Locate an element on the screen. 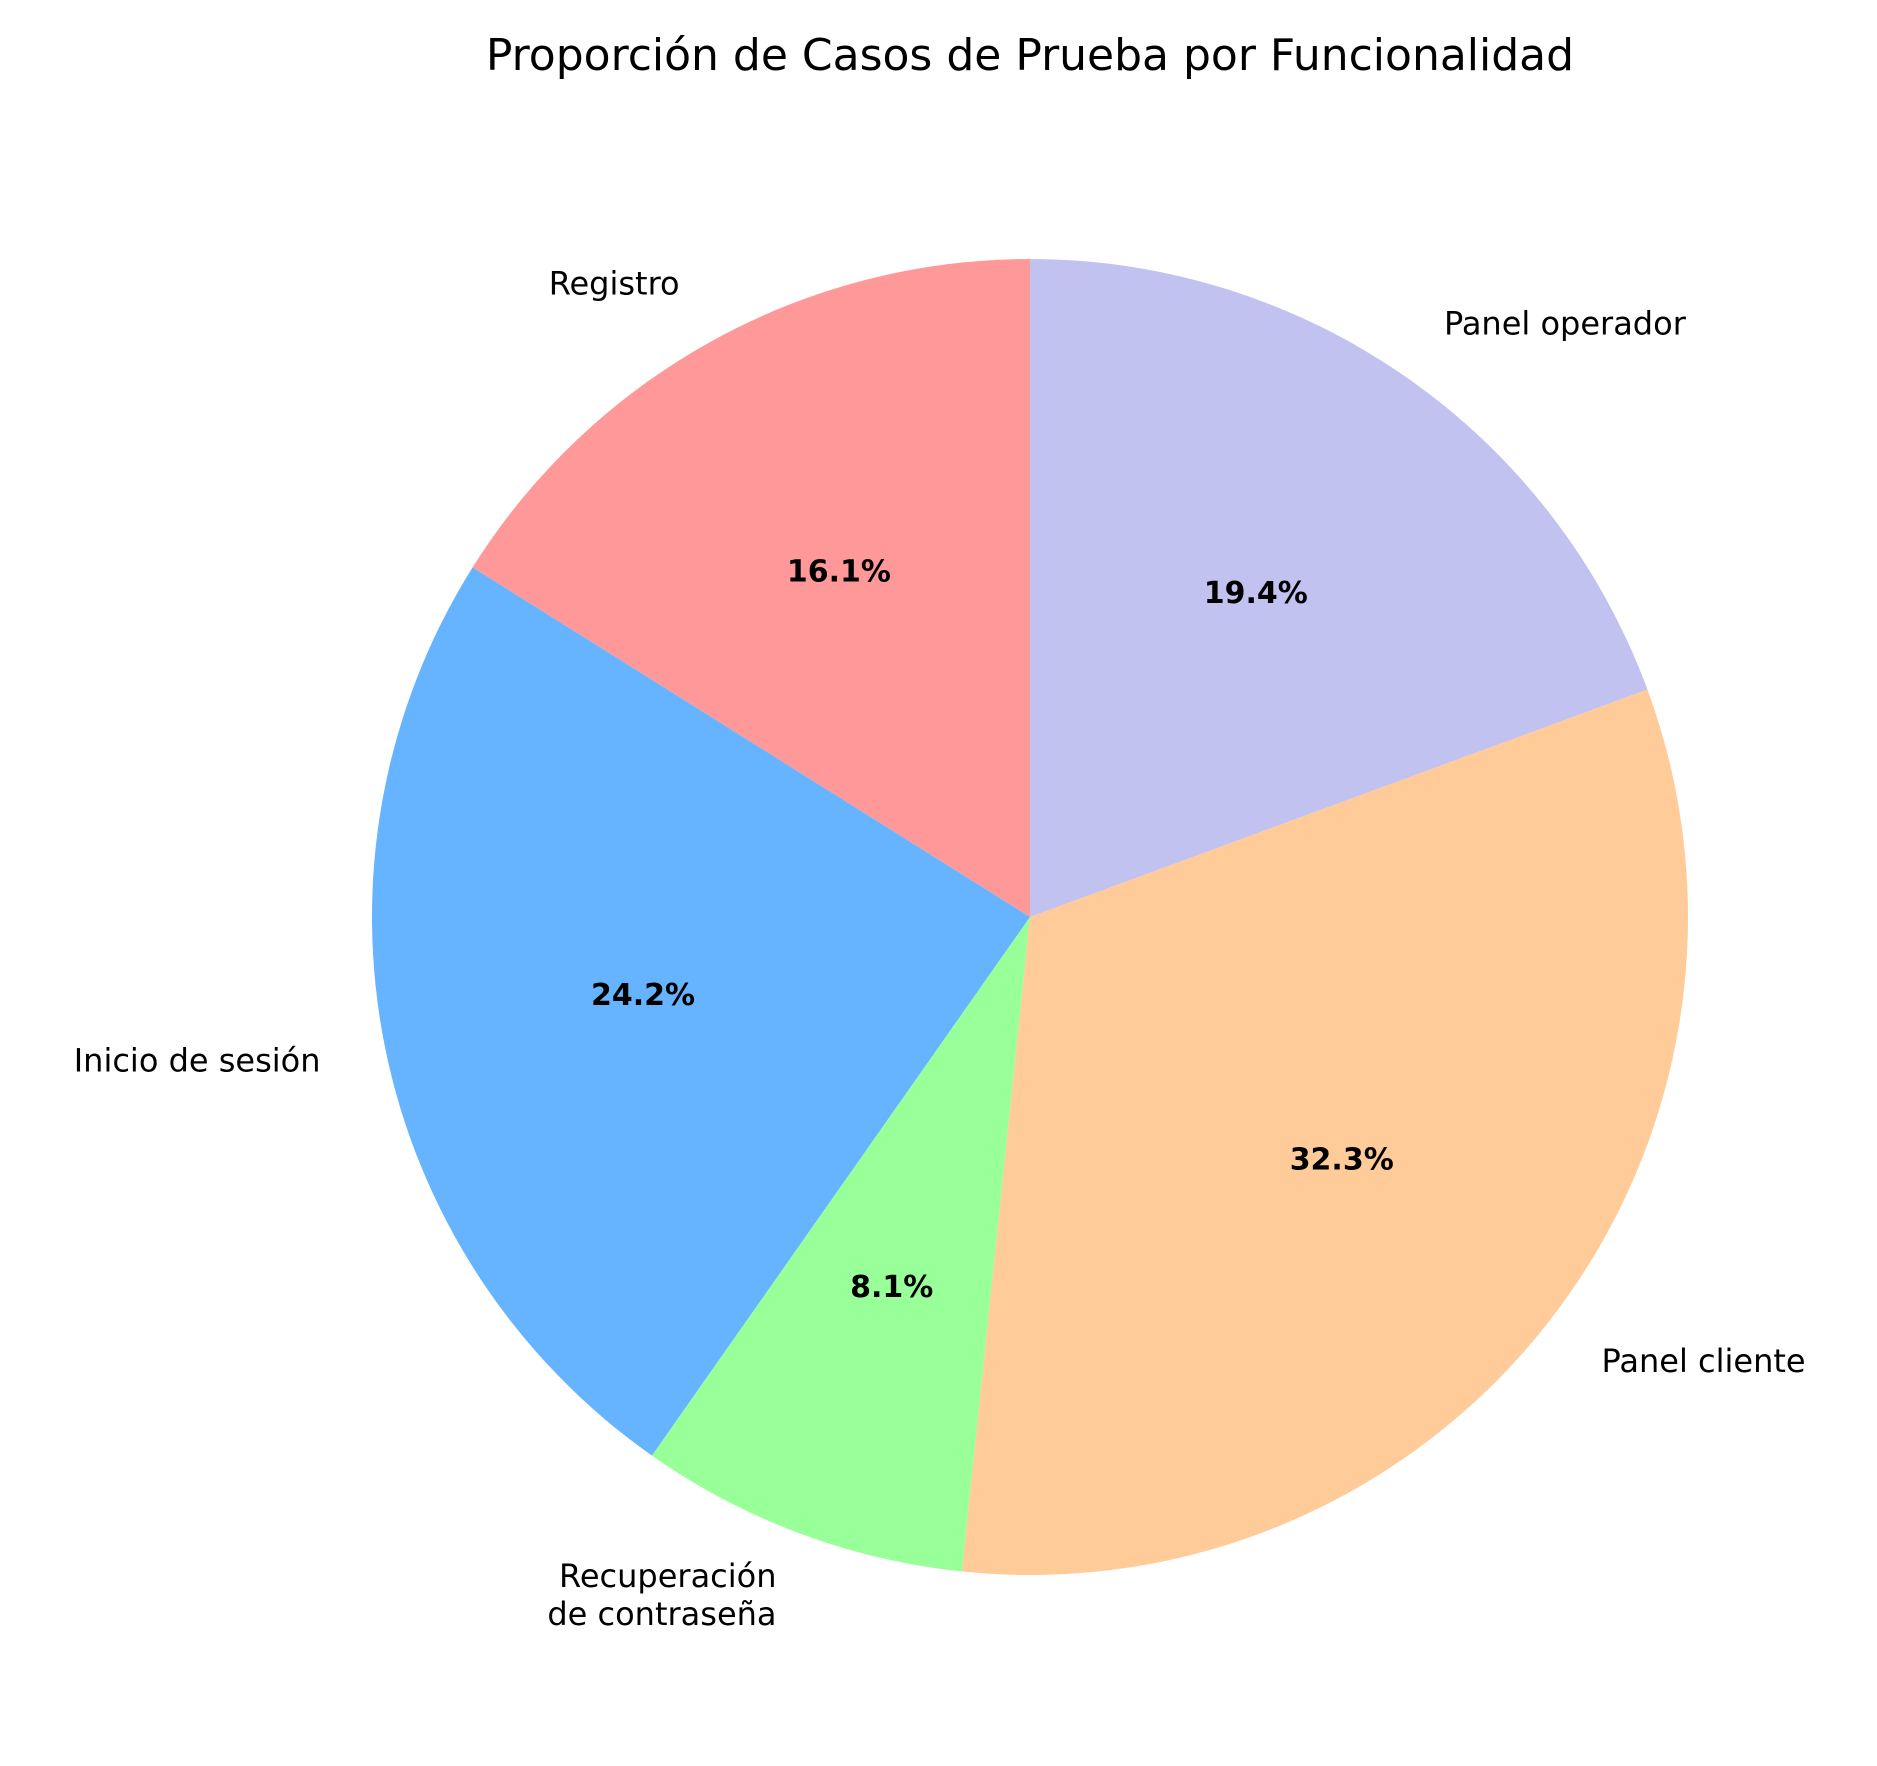 The width and height of the screenshot is (1877, 1766). slice-percent-label: 16.1% is located at coordinates (839, 572).